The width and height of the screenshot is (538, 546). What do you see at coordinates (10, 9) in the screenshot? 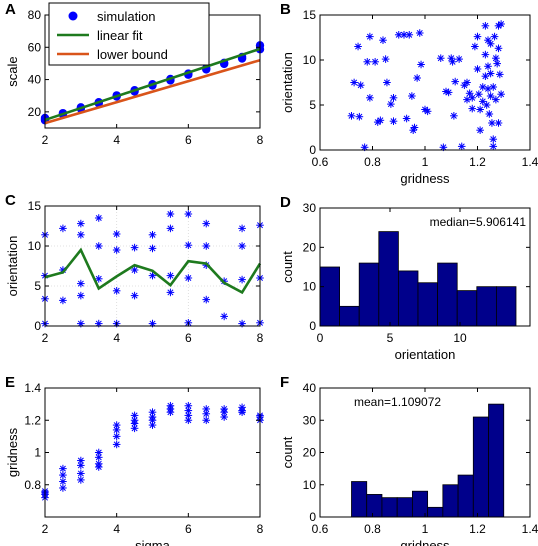
I see `panel-label: A` at bounding box center [10, 9].